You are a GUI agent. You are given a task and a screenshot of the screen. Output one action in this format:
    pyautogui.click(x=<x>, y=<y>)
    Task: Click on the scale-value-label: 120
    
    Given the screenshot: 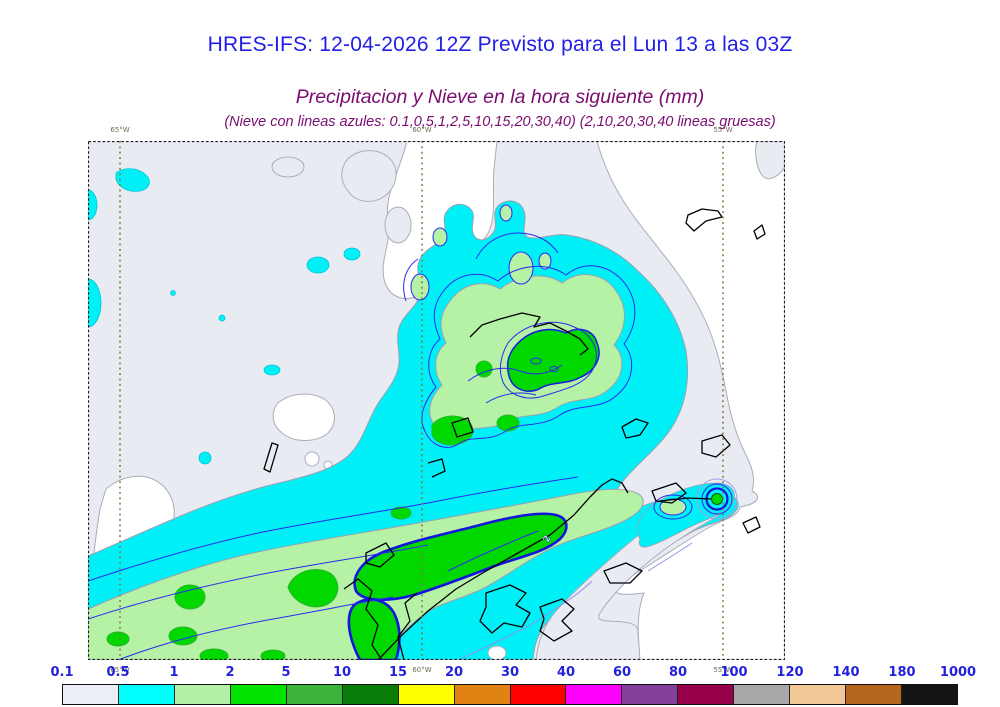 What is the action you would take?
    pyautogui.click(x=790, y=672)
    